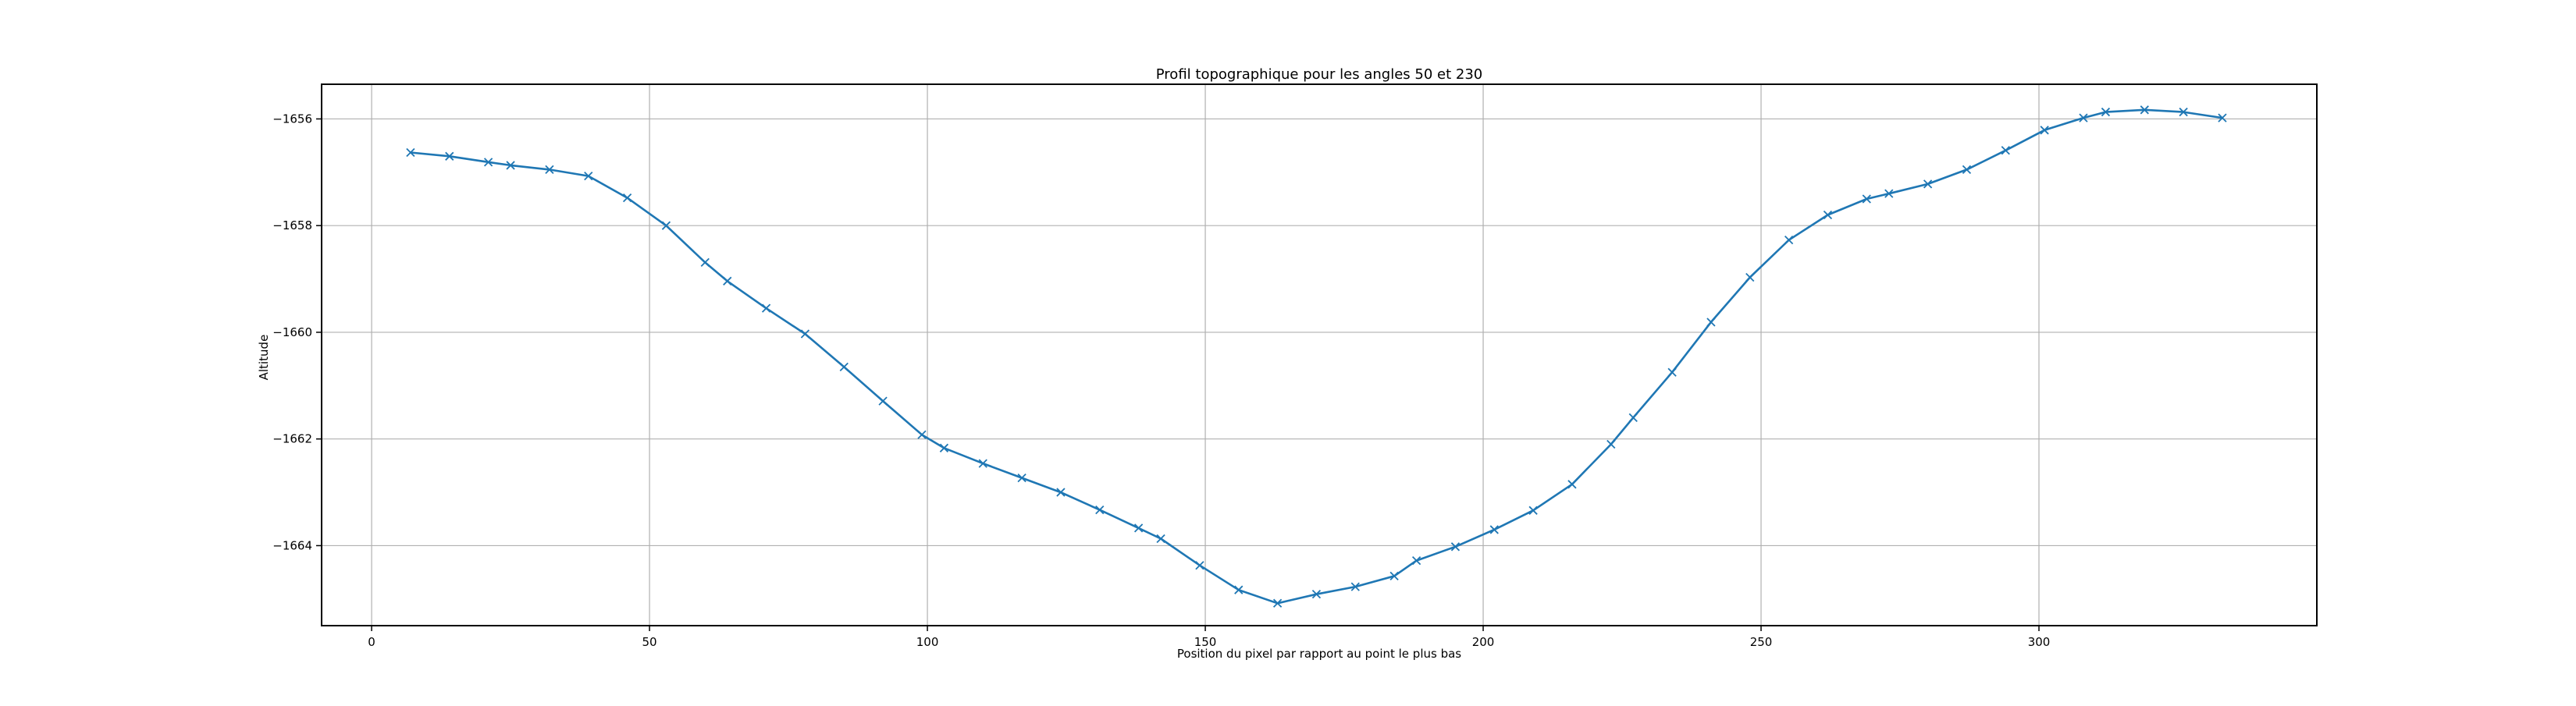 The height and width of the screenshot is (706, 2576). Describe the element at coordinates (292, 119) in the screenshot. I see `y-tick-label: −1656` at that location.